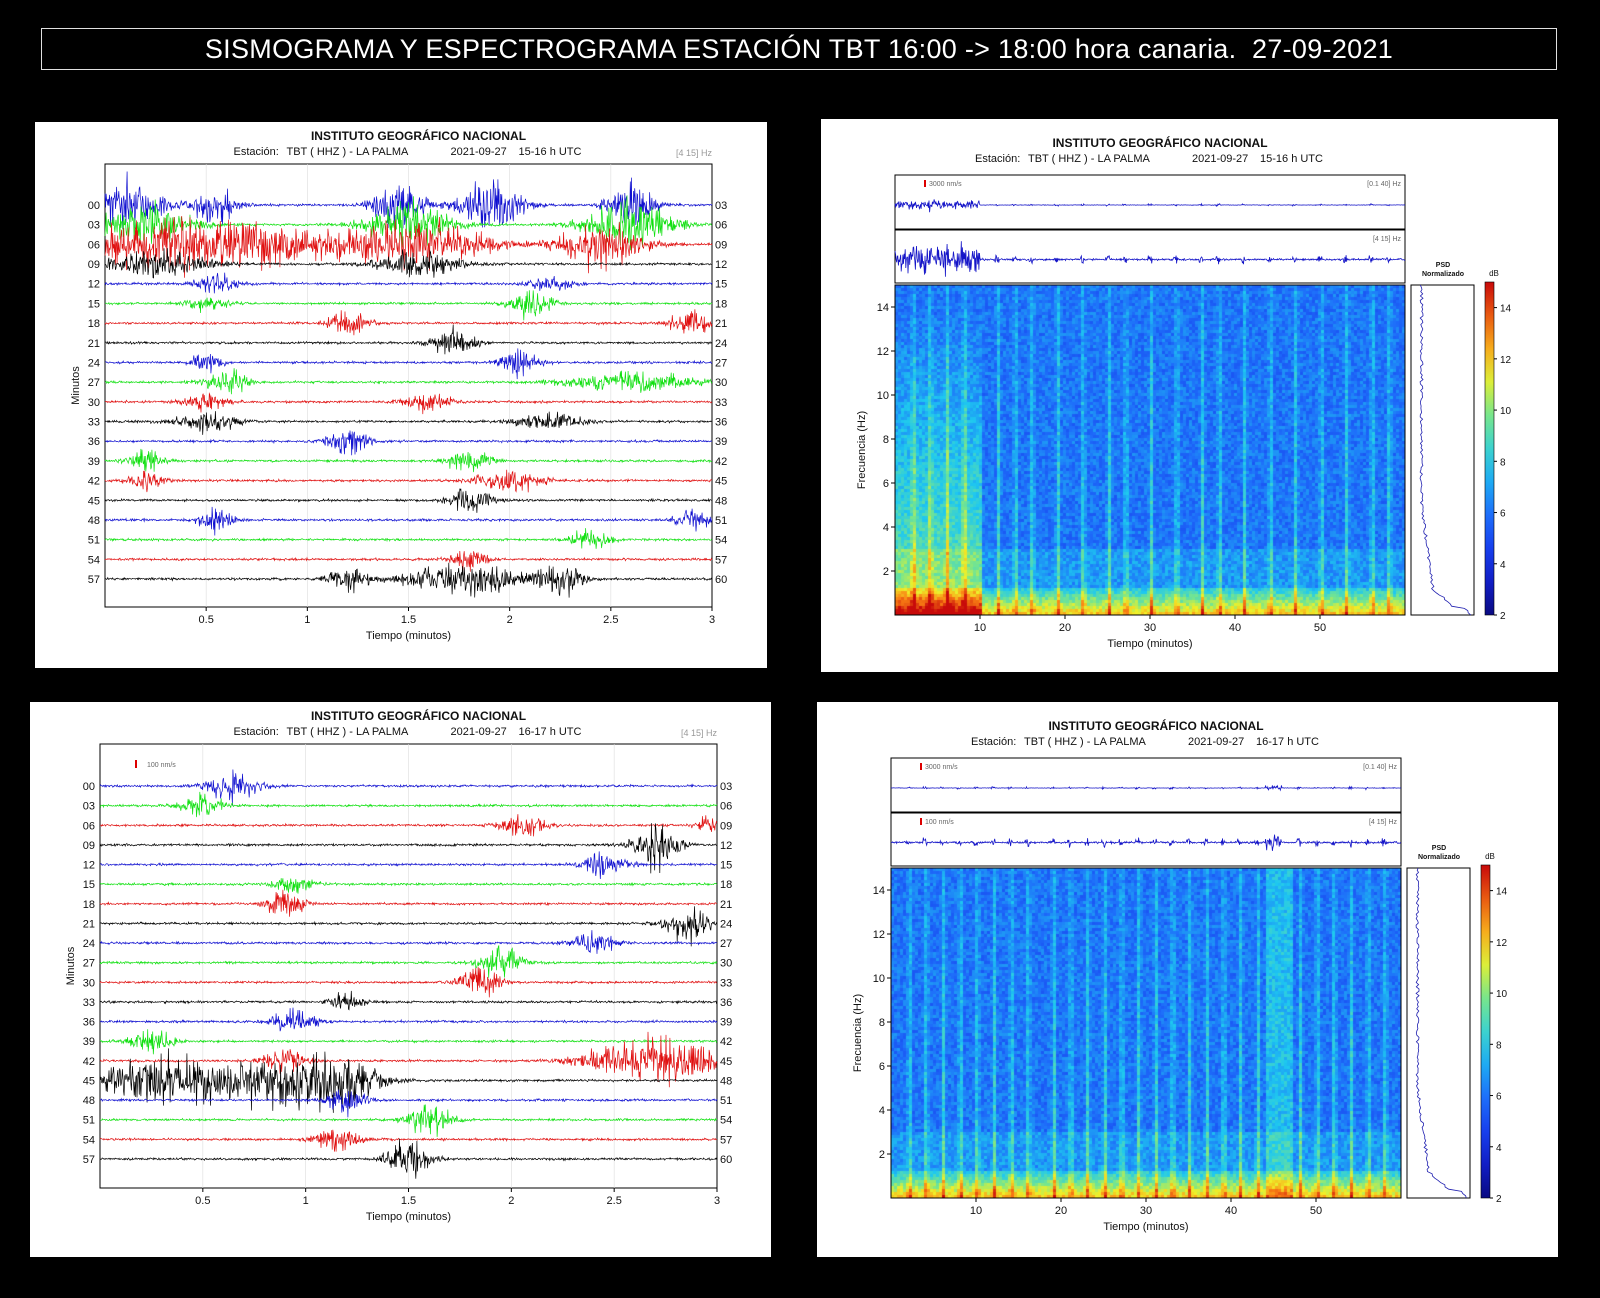 This screenshot has height=1298, width=1600. What do you see at coordinates (1443, 274) in the screenshot?
I see `psd-label-sub: Normalizado` at bounding box center [1443, 274].